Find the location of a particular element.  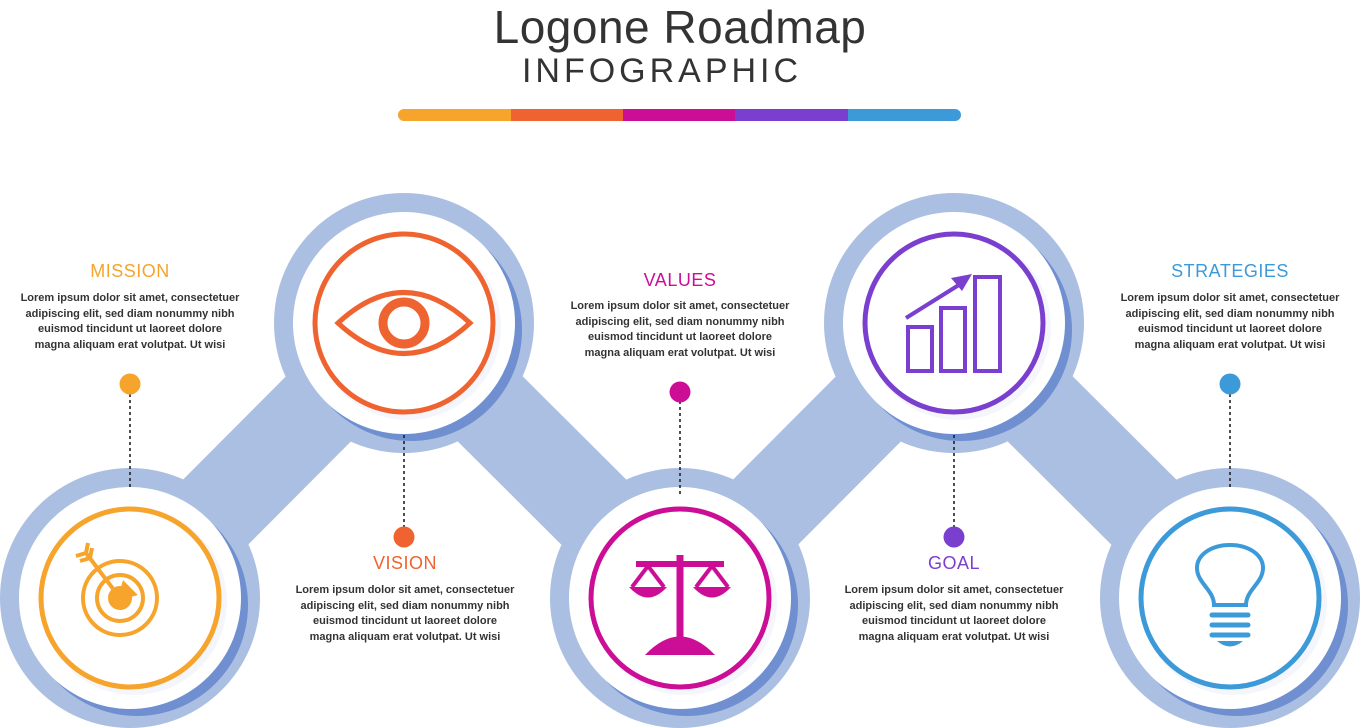

growth-chart-icon is located at coordinates (953, 323).